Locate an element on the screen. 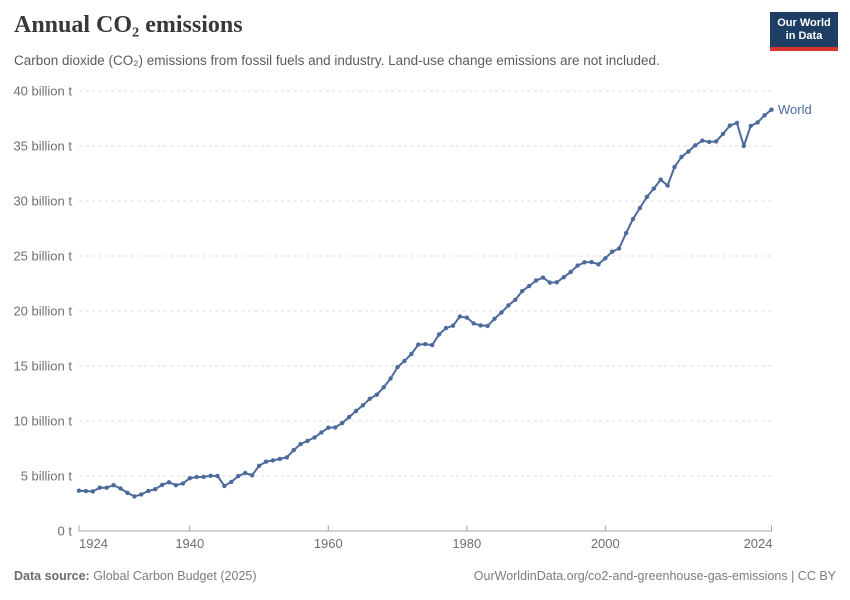  y-tick-label: 20 billion t is located at coordinates (42, 311).